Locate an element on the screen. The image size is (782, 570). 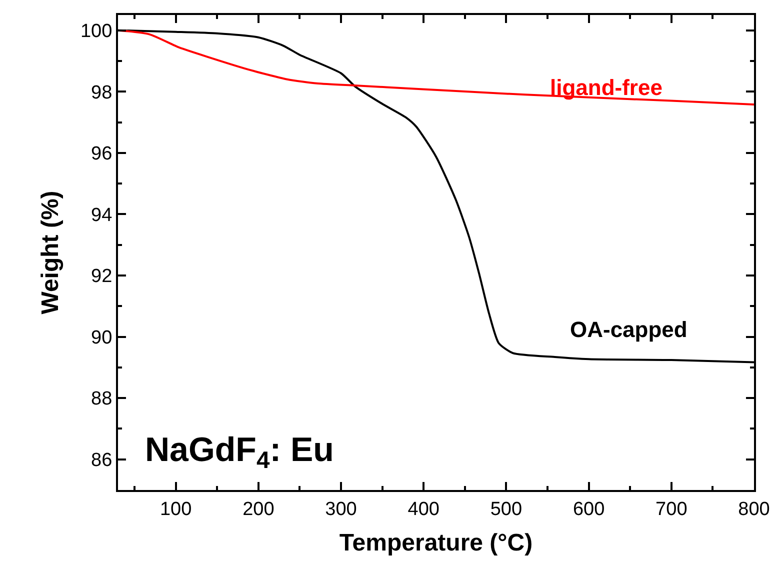
y-tick-label: 100 is located at coordinates (96, 31).